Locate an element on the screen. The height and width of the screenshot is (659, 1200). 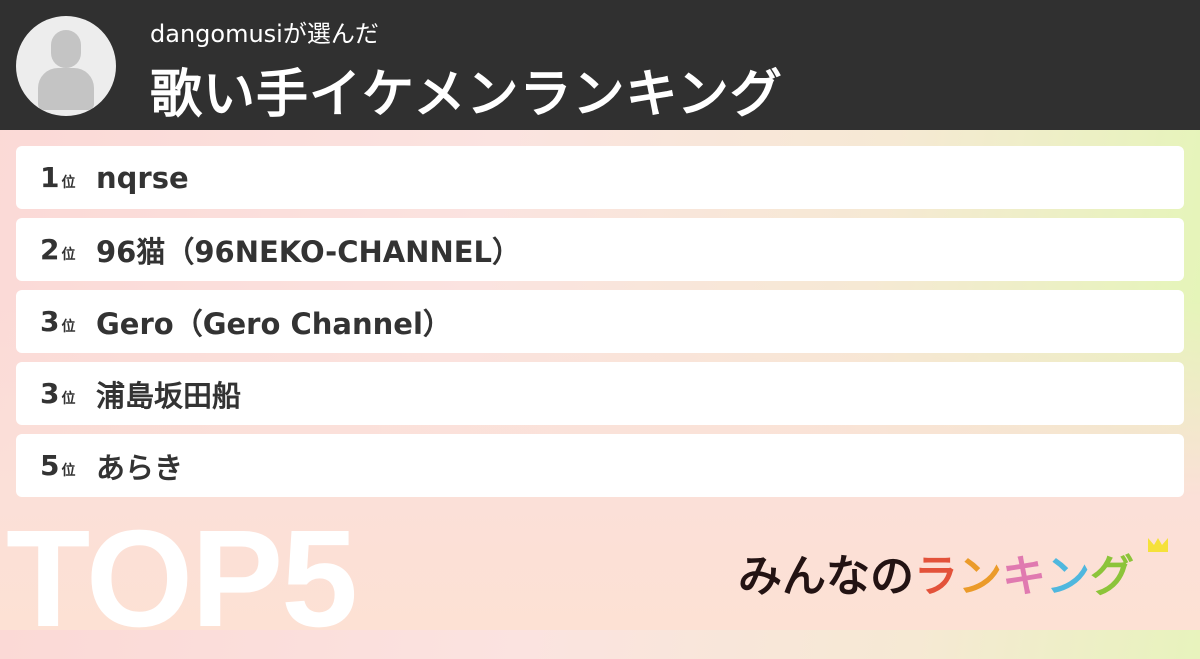
avatar is located at coordinates (66, 66).